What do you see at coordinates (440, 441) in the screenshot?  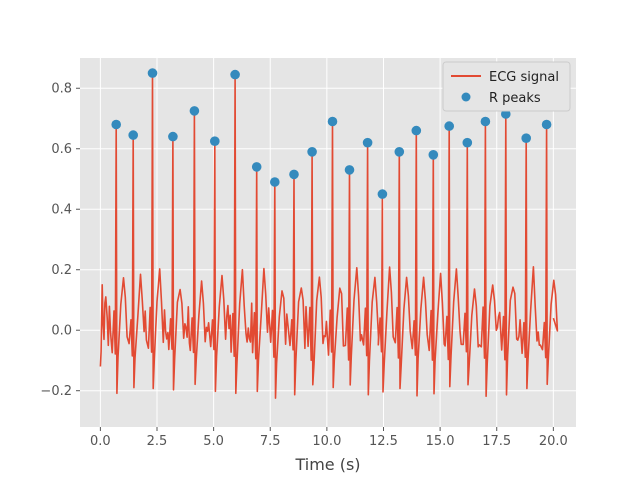 I see `x-tick-label: 15.0` at bounding box center [440, 441].